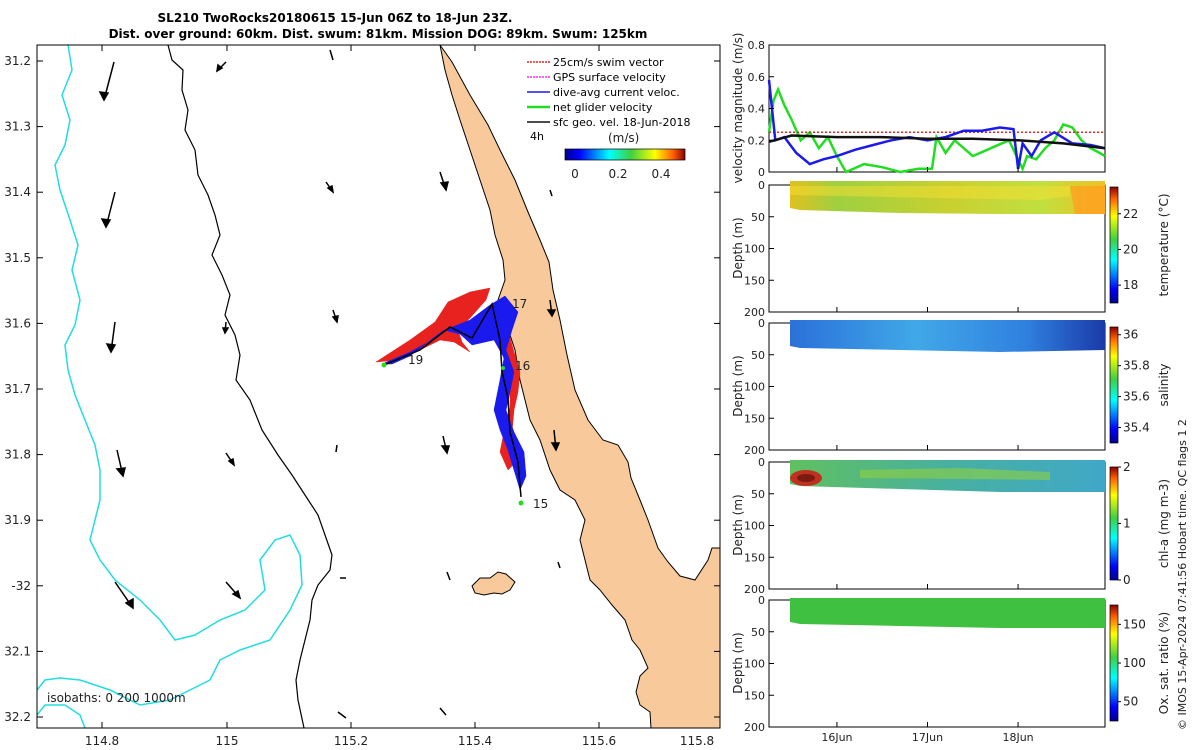 The width and height of the screenshot is (1200, 750). What do you see at coordinates (754, 664) in the screenshot?
I see `section-3-ytick-label-2: 100` at bounding box center [754, 664].